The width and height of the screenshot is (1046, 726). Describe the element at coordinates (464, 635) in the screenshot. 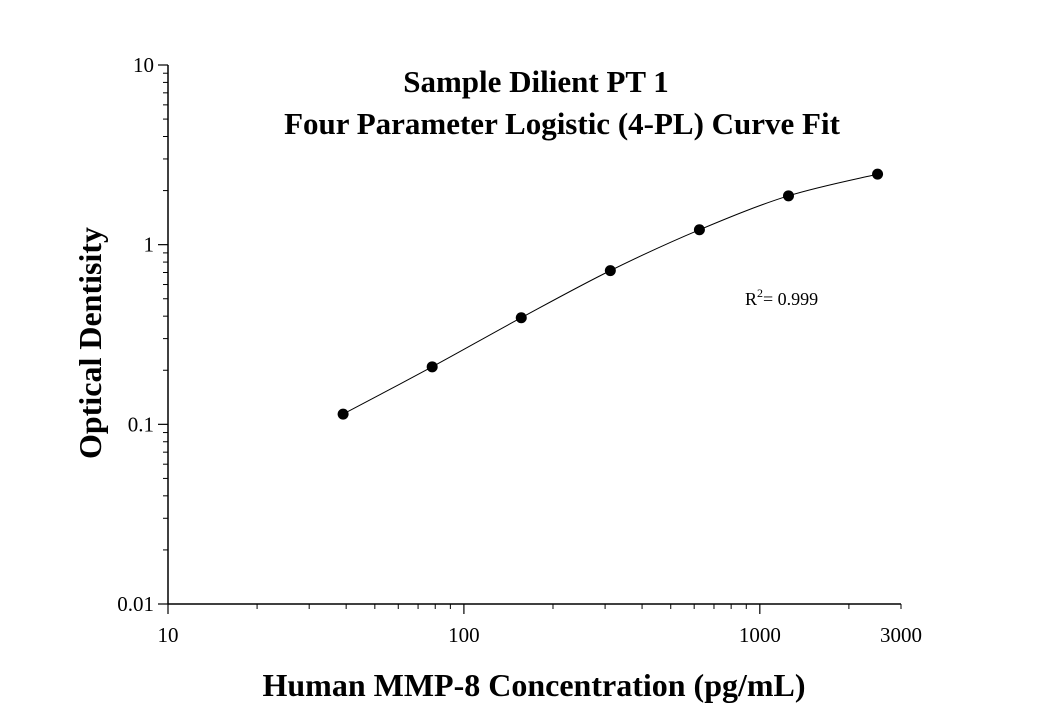

I see `x-tick-label: 100` at that location.